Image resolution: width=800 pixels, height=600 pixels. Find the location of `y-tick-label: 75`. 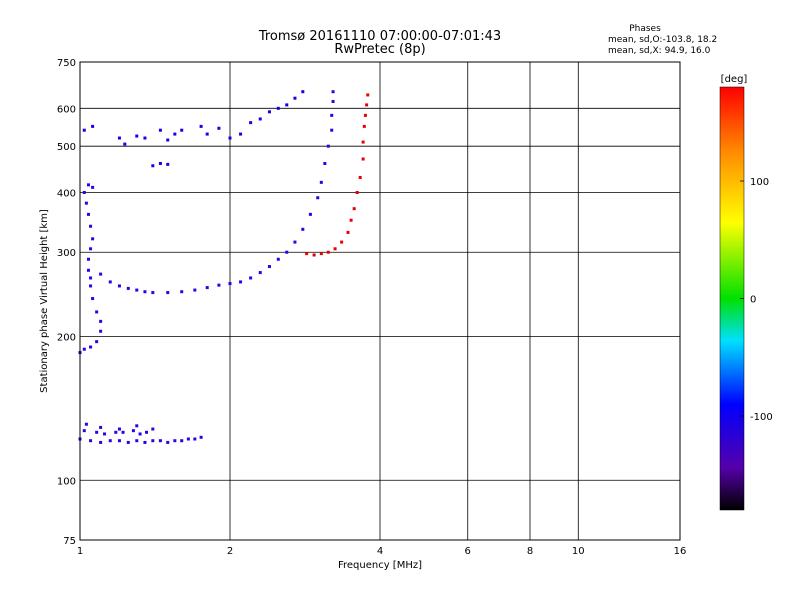

y-tick-label: 75 is located at coordinates (69, 541).